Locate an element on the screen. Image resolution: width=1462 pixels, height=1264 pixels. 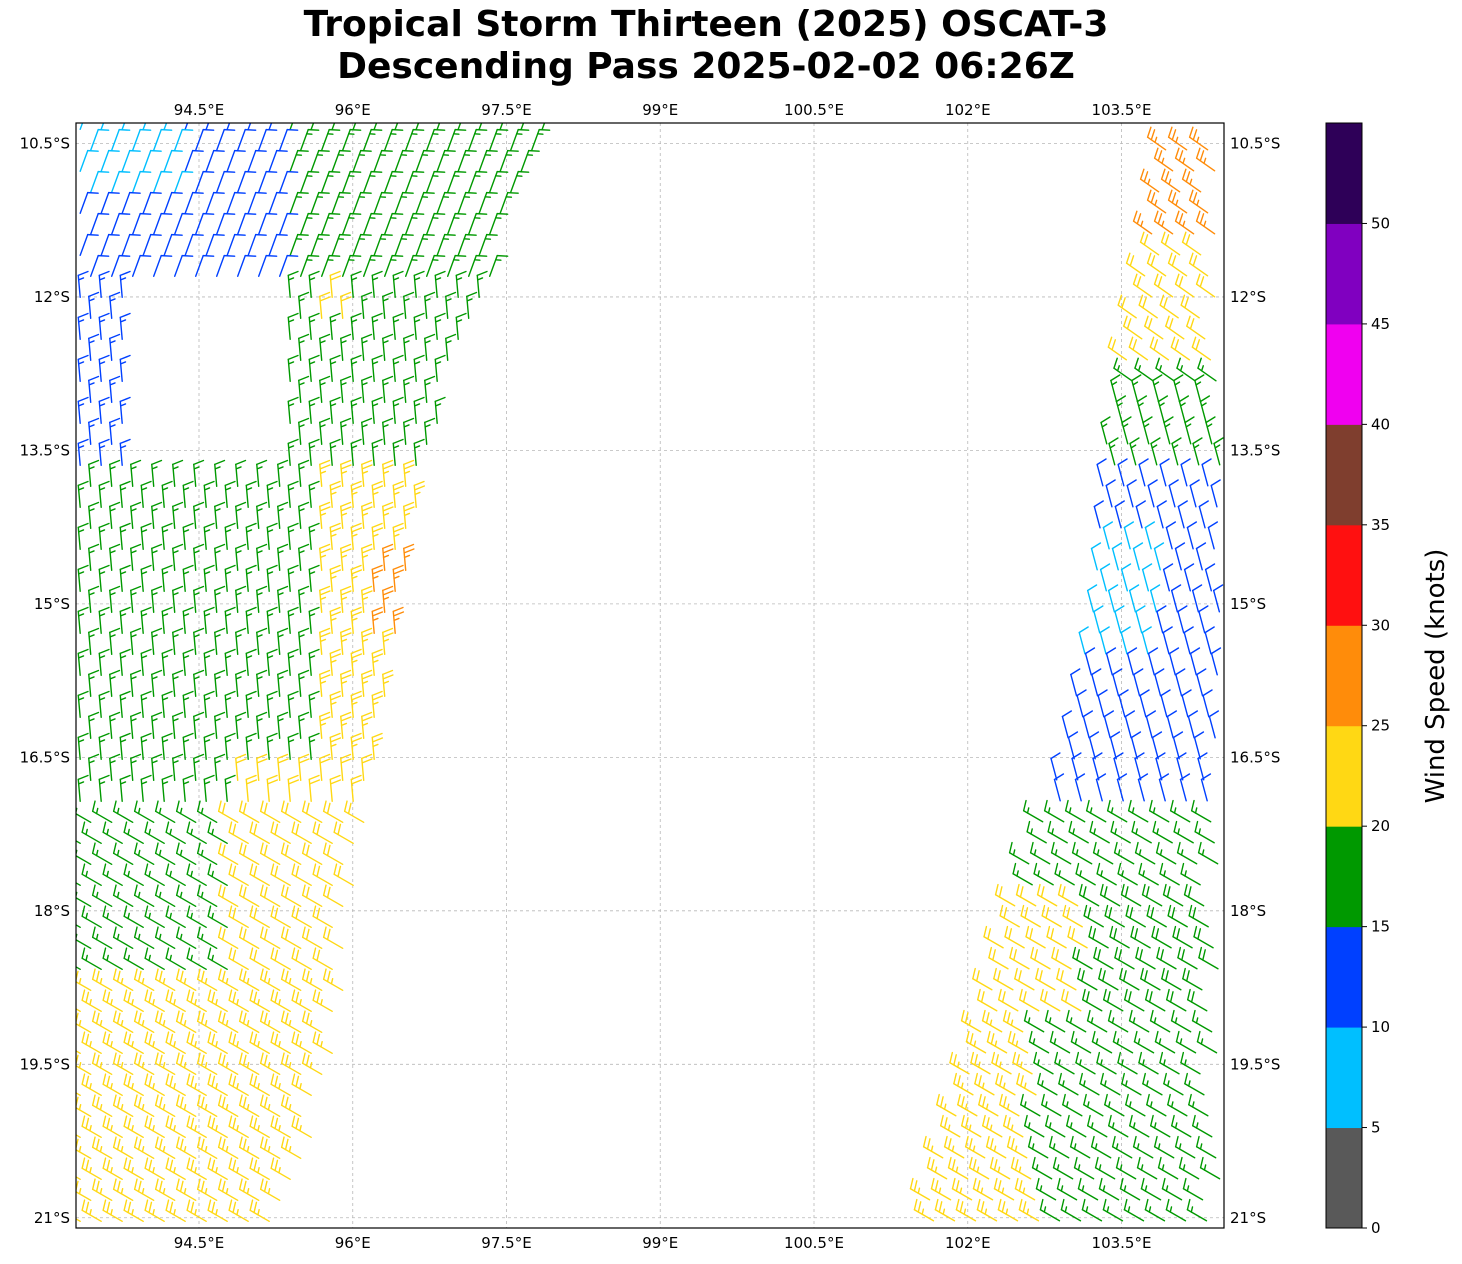
lon-tick-label-bottom: 103.5°E is located at coordinates (1122, 1243).